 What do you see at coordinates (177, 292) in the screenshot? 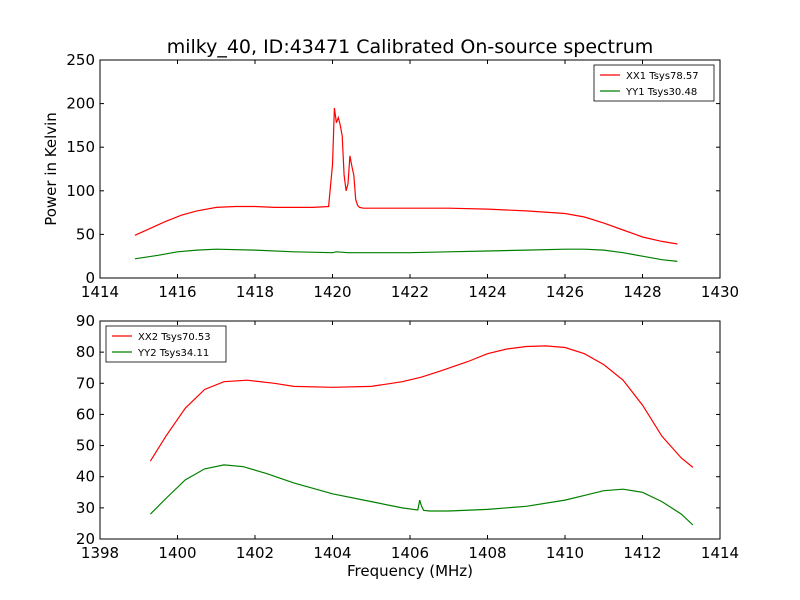
I see `x-tick-label: 1416` at bounding box center [177, 292].